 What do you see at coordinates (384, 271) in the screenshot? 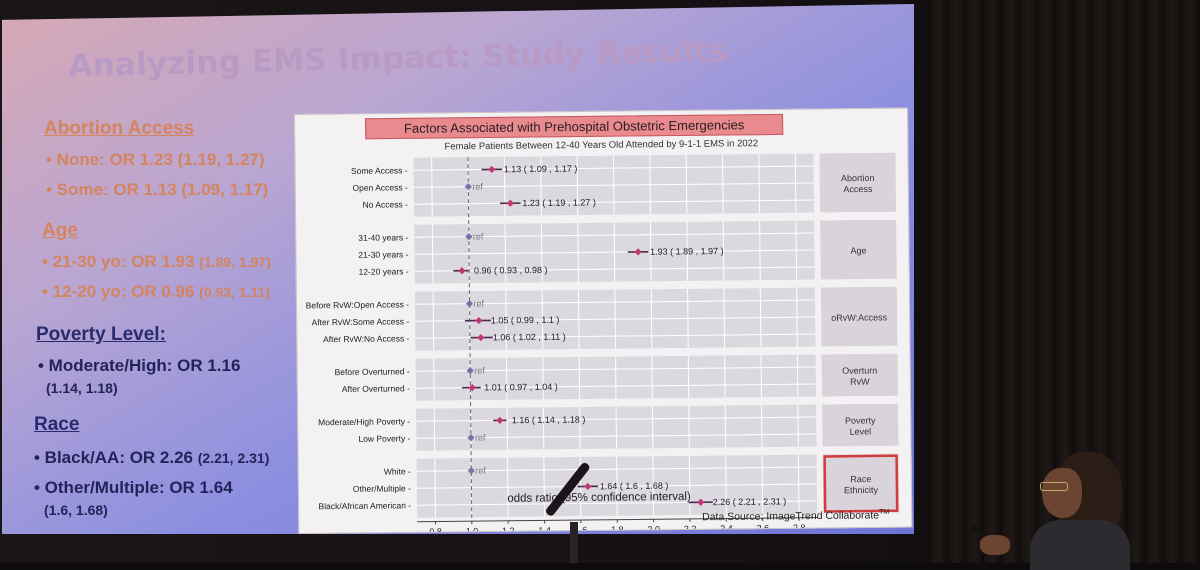
I see `row-label: 12-20 years -` at bounding box center [384, 271].